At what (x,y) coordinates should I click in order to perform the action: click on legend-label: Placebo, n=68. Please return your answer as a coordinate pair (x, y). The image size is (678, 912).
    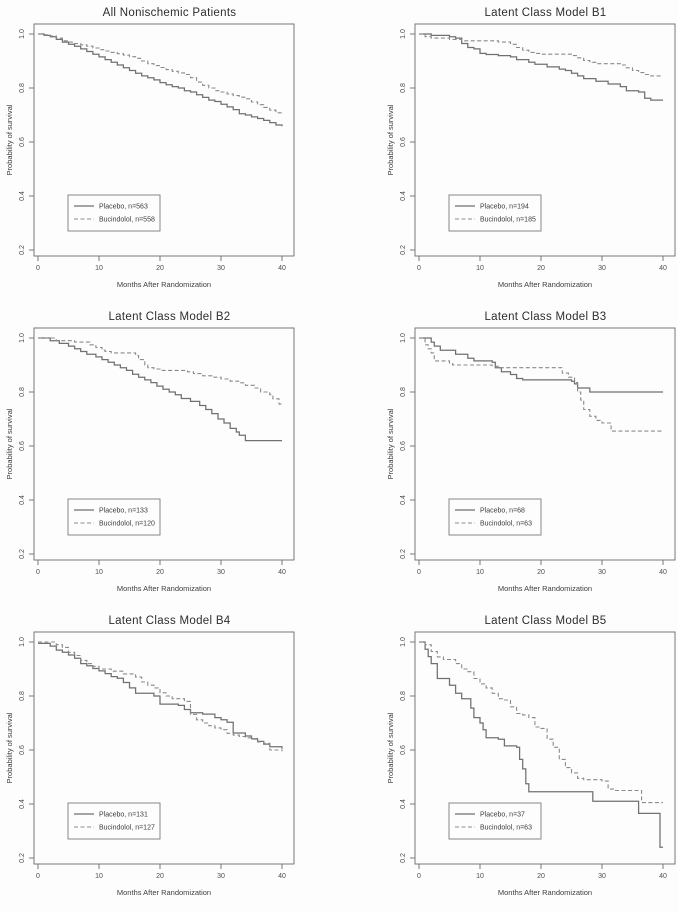
    Looking at the image, I should click on (502, 511).